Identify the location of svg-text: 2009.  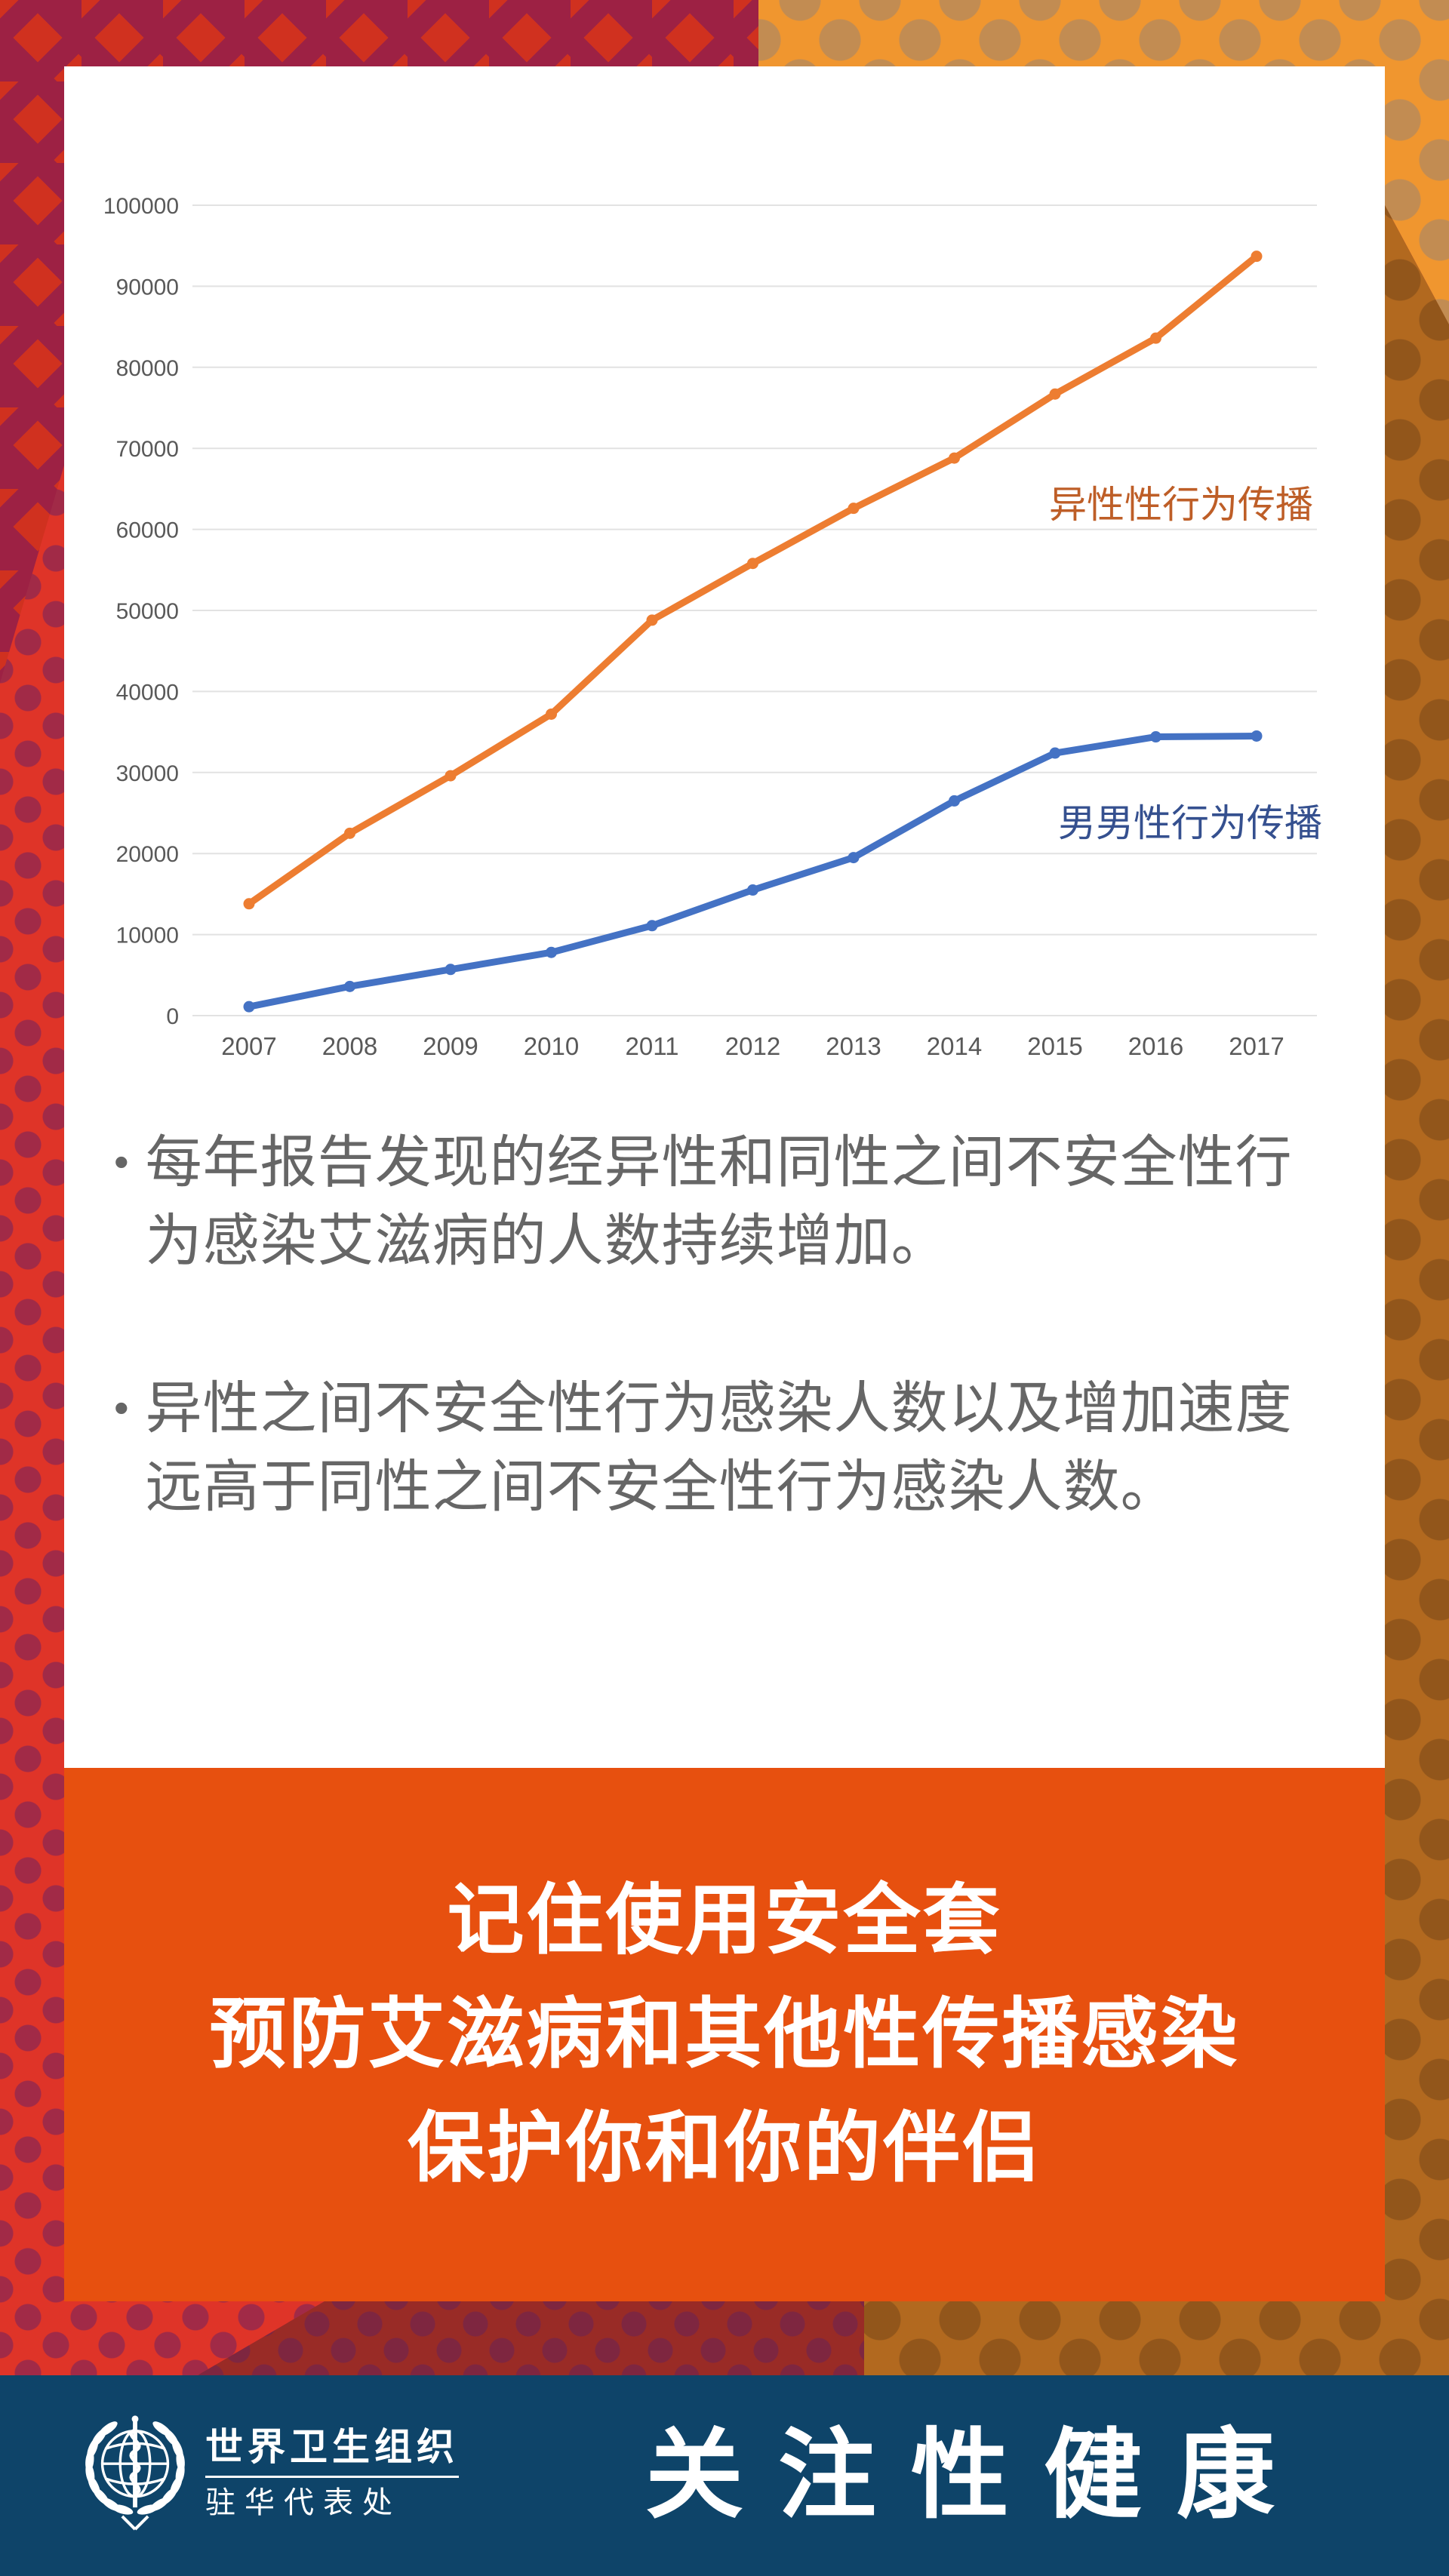
(450, 1046).